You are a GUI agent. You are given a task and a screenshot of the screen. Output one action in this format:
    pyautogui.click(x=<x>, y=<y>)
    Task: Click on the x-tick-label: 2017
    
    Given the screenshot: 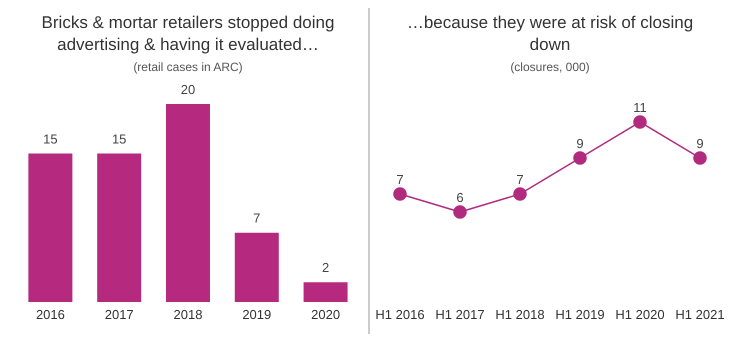 What is the action you would take?
    pyautogui.click(x=119, y=314)
    